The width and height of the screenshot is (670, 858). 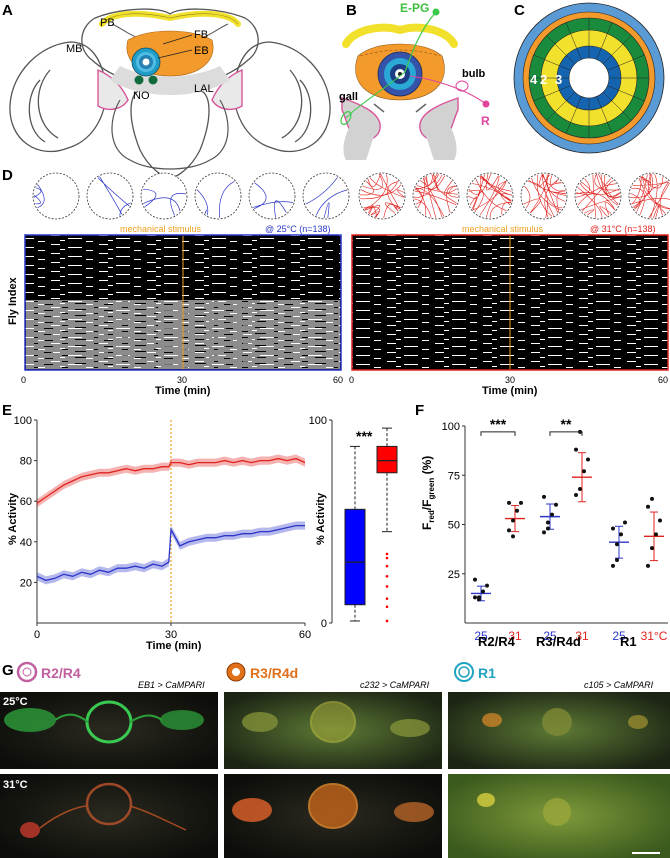 I want to click on c-ring-label-1: 1, so click(x=573, y=79).